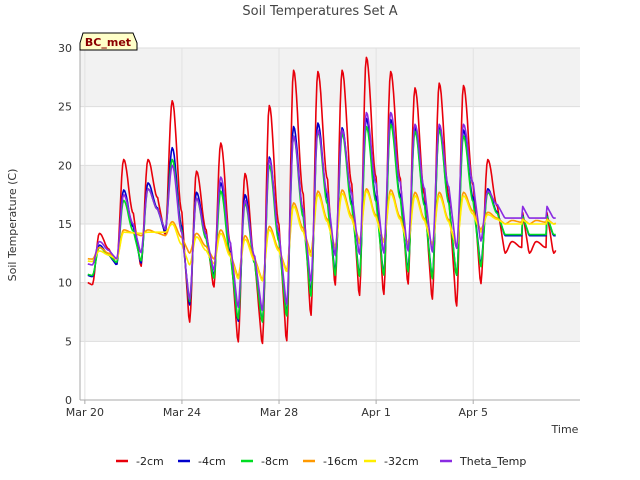 This screenshot has height=480, width=640. I want to click on badge-box, so click(108, 41).